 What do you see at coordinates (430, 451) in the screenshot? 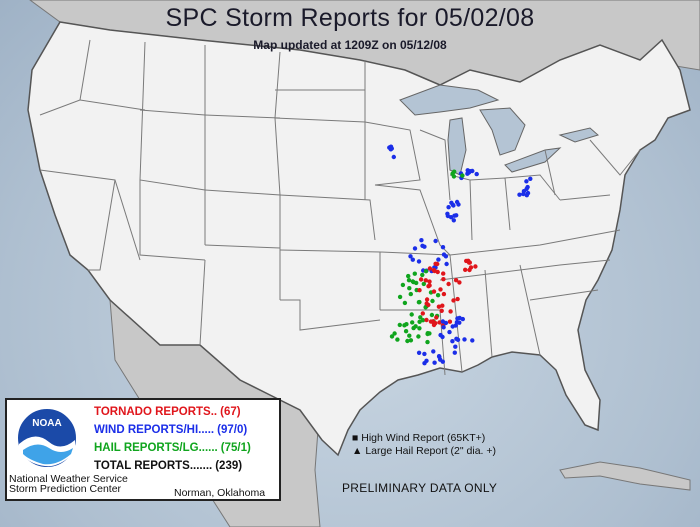
I see `large-hail-key-label: Large Hail Report (2" dia. +)` at bounding box center [430, 451].